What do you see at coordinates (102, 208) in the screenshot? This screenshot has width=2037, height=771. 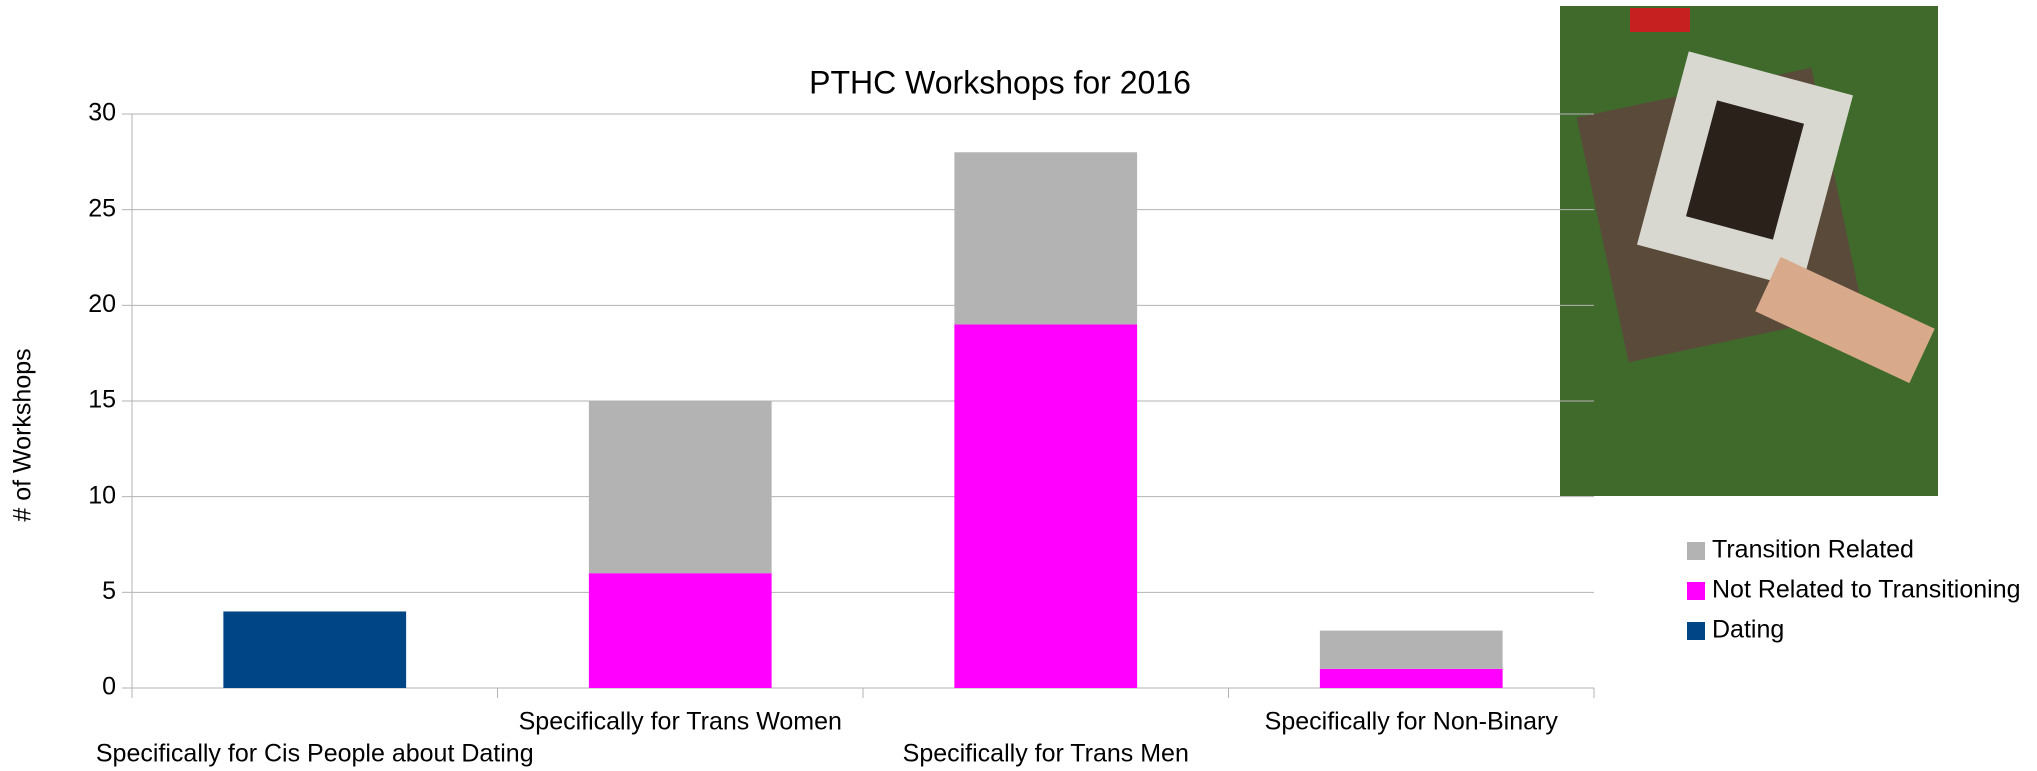 I see `y-tick-label: 25` at bounding box center [102, 208].